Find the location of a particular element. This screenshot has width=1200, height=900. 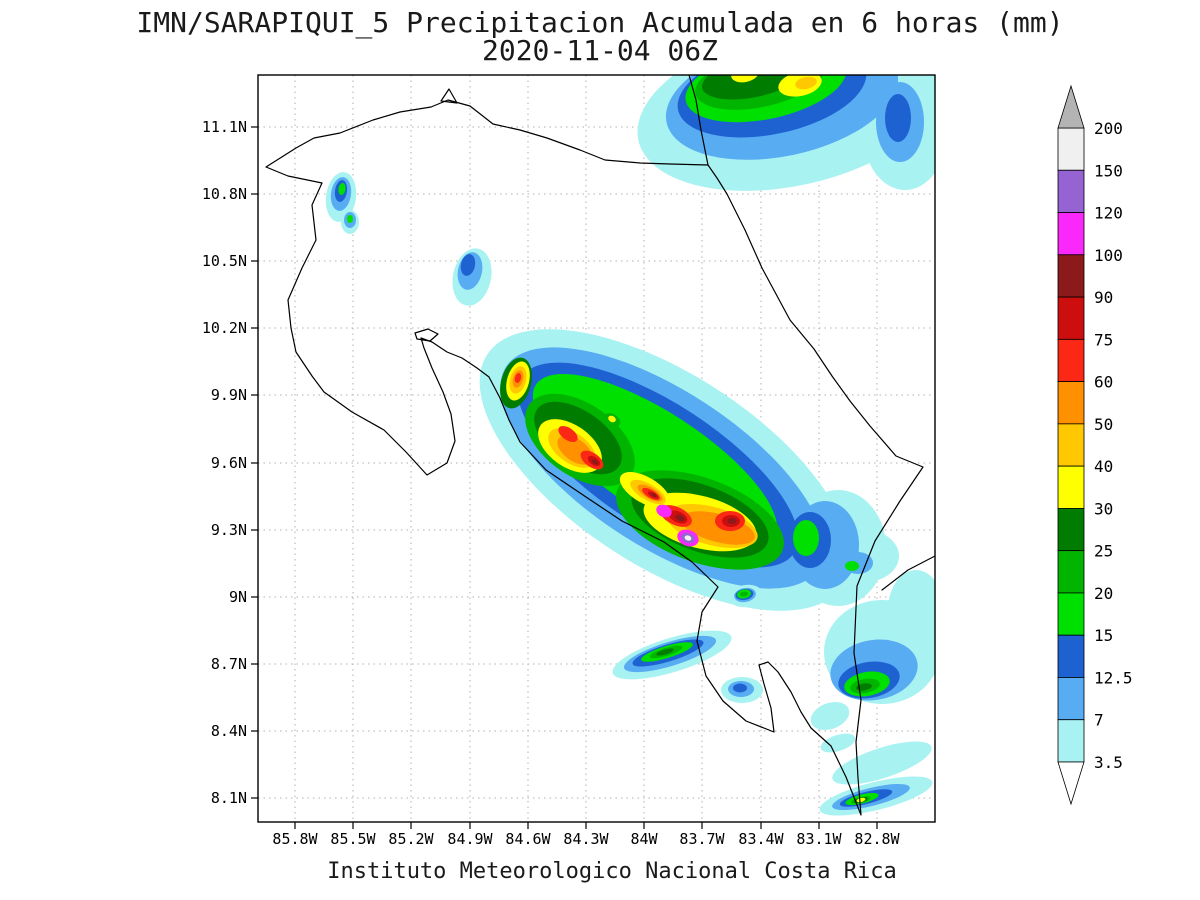

colorbar-segment-c15 is located at coordinates (1071, 614).